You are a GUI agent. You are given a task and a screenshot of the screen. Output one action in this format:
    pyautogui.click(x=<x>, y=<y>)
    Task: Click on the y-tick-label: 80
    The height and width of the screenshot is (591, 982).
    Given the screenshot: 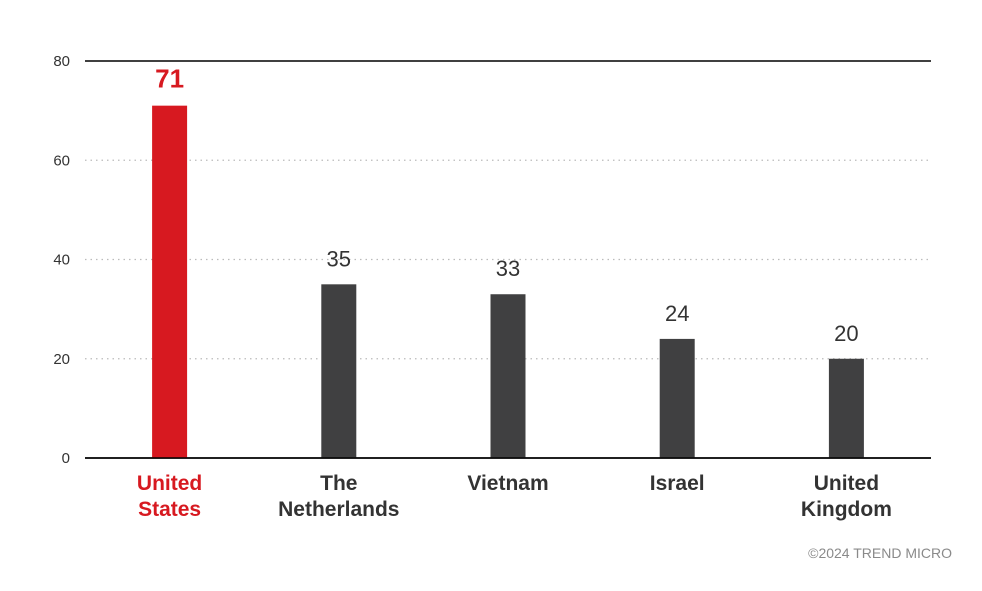 What is the action you would take?
    pyautogui.click(x=61, y=61)
    